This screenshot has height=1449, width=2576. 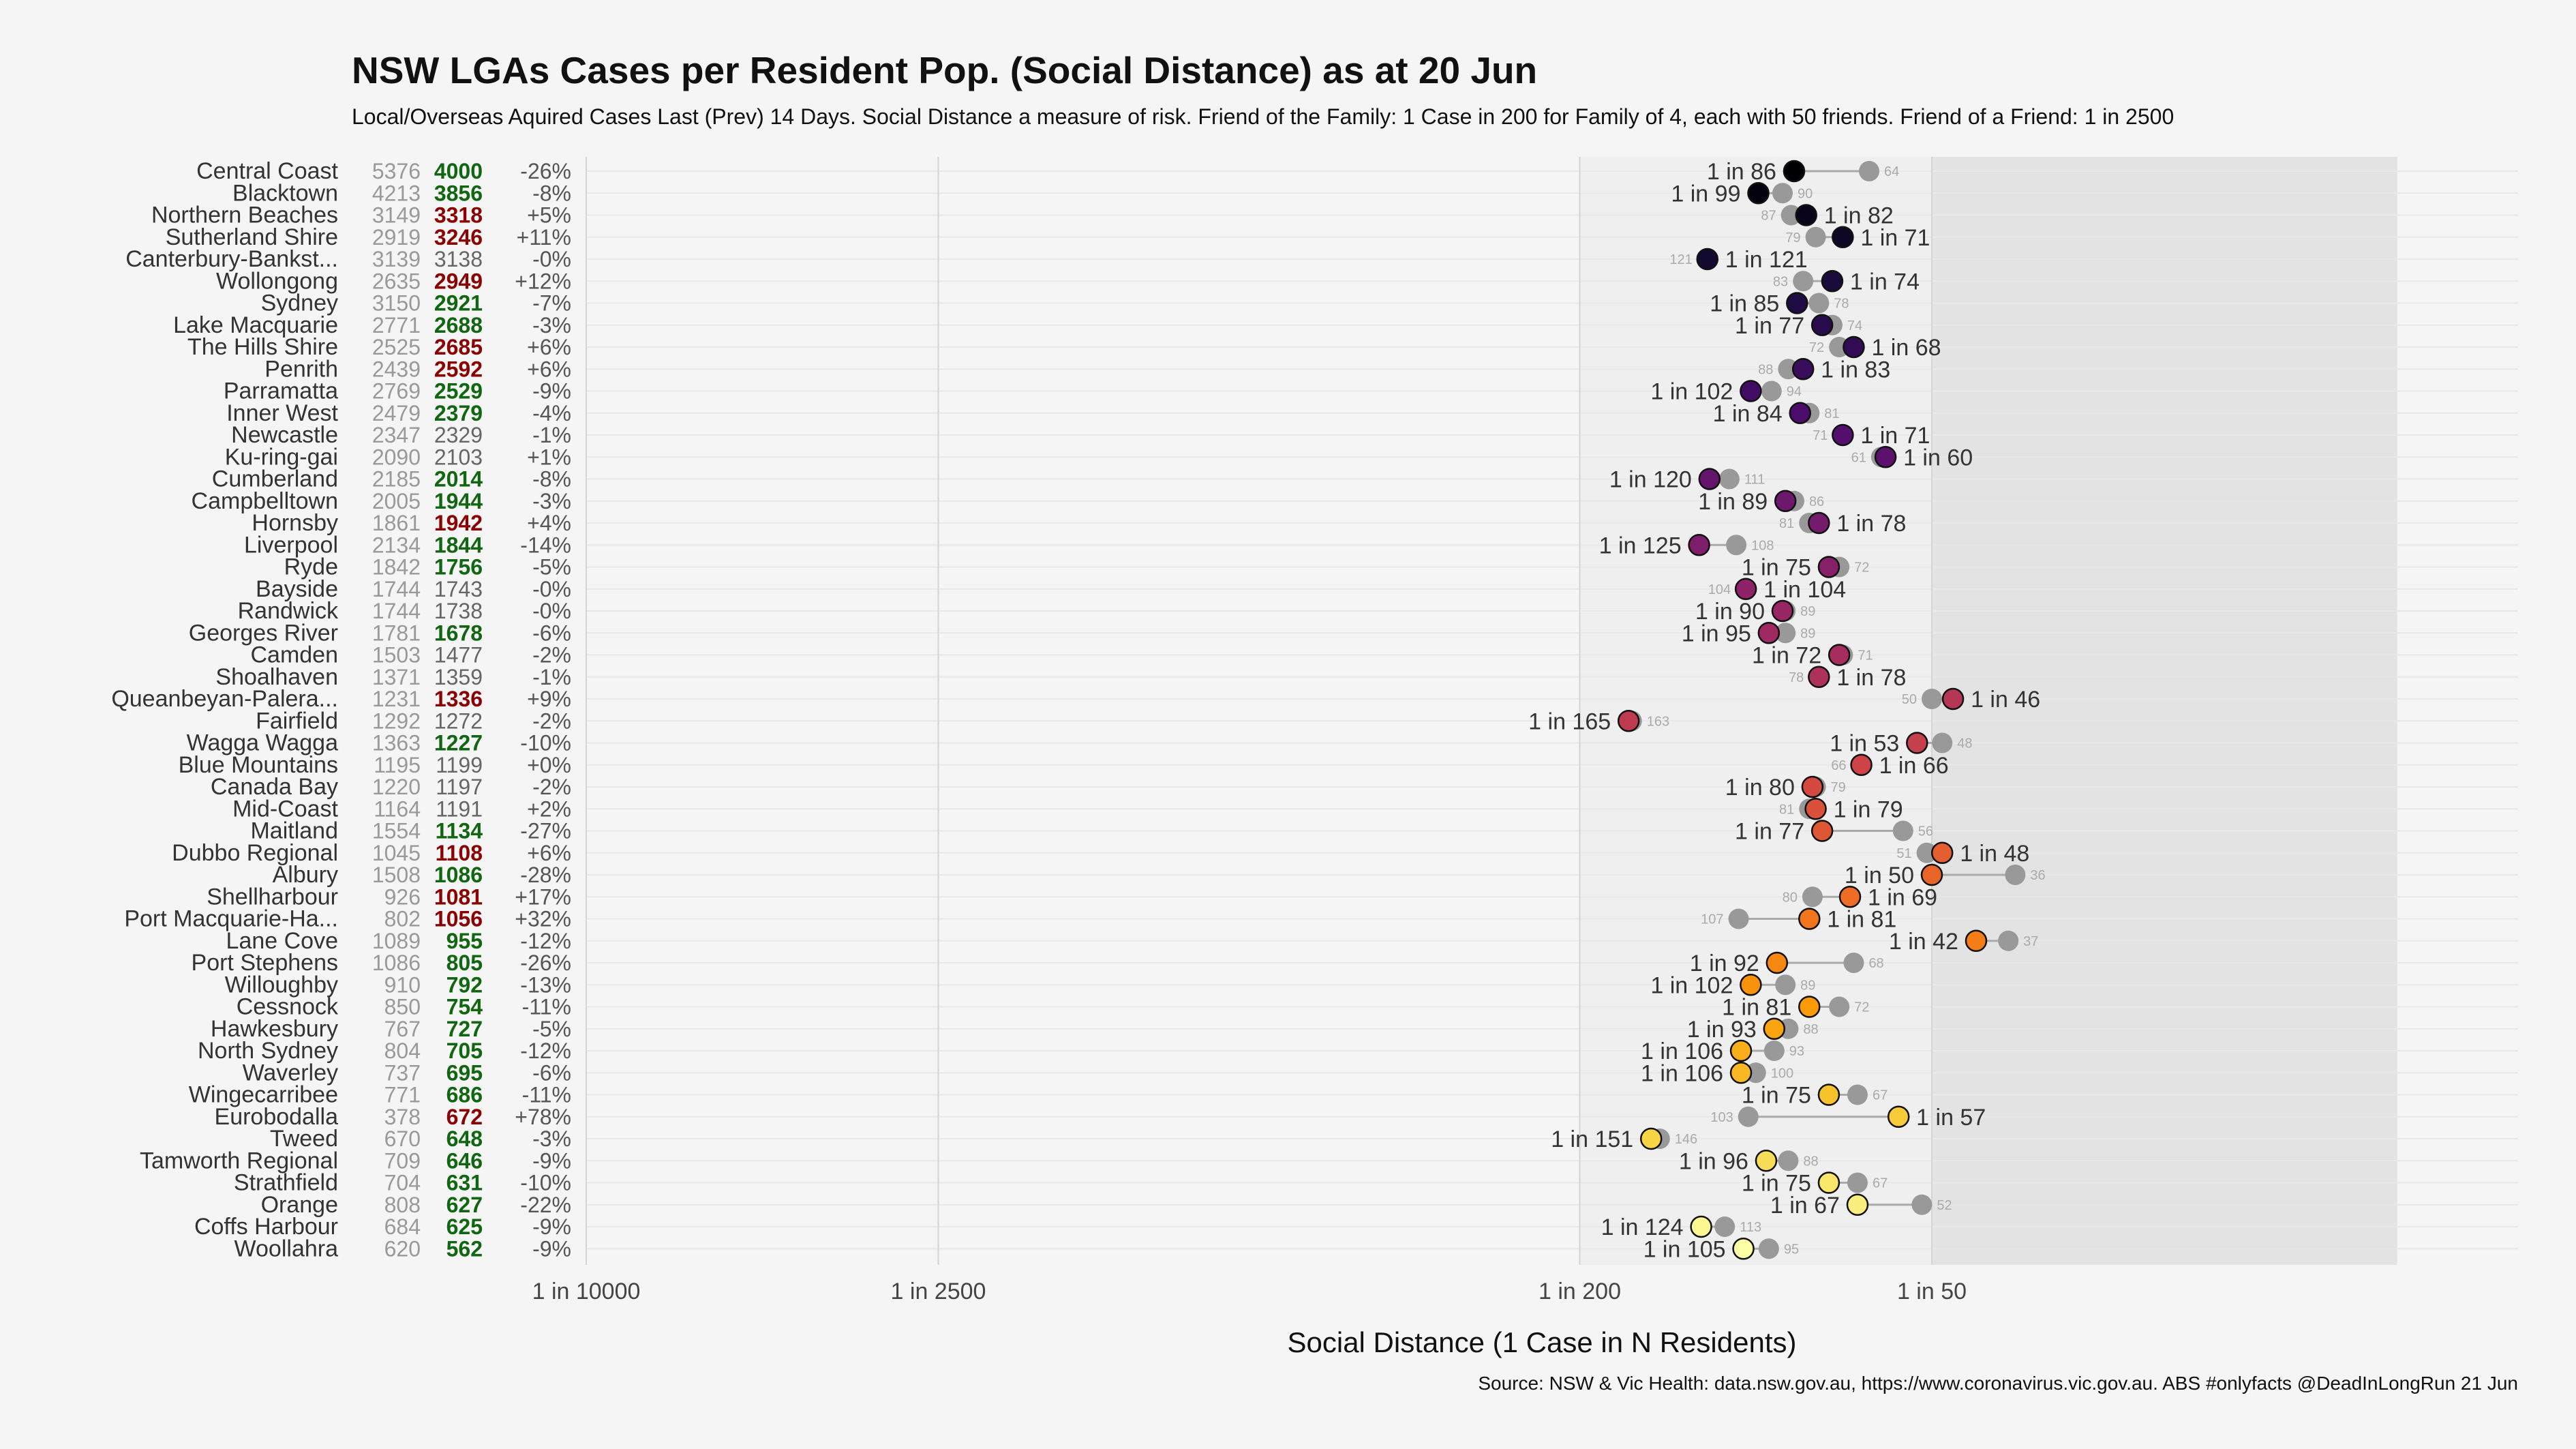 What do you see at coordinates (1839, 787) in the screenshot?
I see `prev-label: 79` at bounding box center [1839, 787].